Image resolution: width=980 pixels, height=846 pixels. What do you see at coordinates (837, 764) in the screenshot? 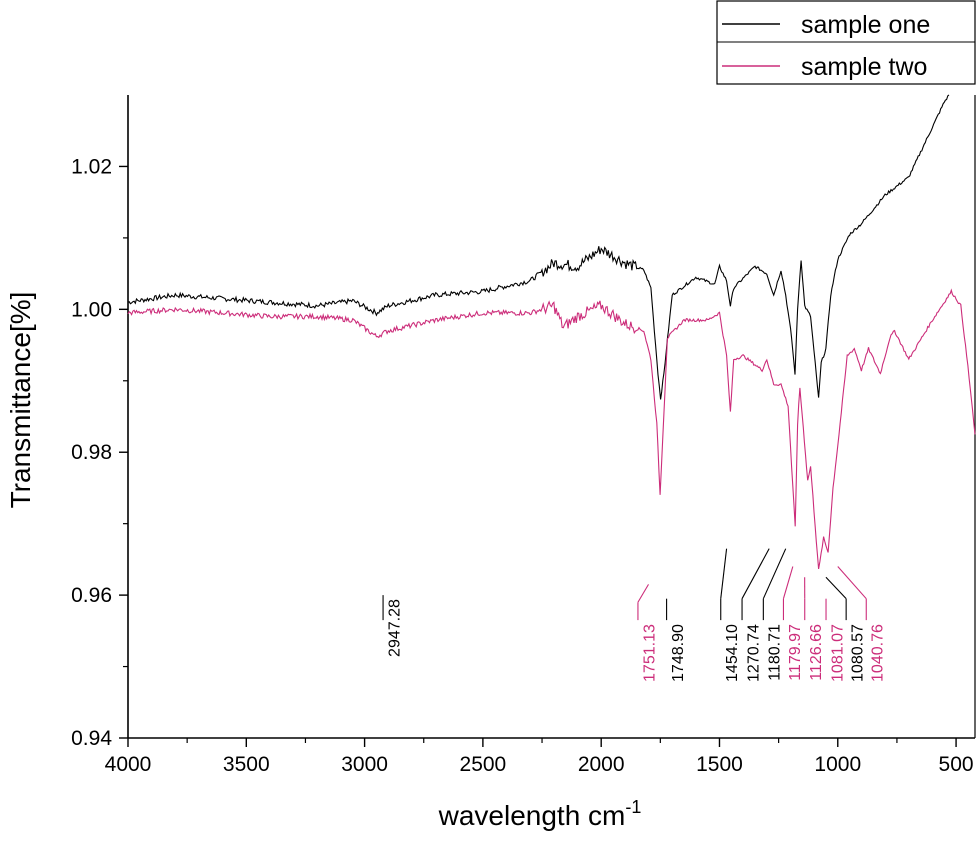
I see `x-tick-label: 1000` at bounding box center [837, 764].